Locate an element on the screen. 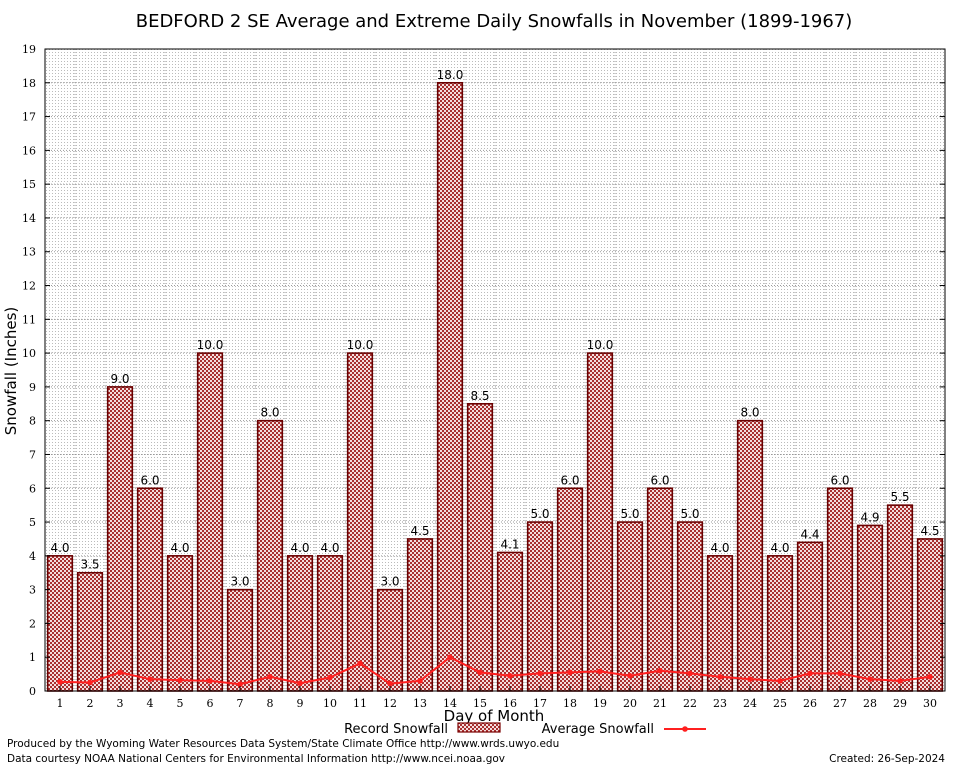 This screenshot has width=954, height=768. y-tick-label: 3 is located at coordinates (32, 590).